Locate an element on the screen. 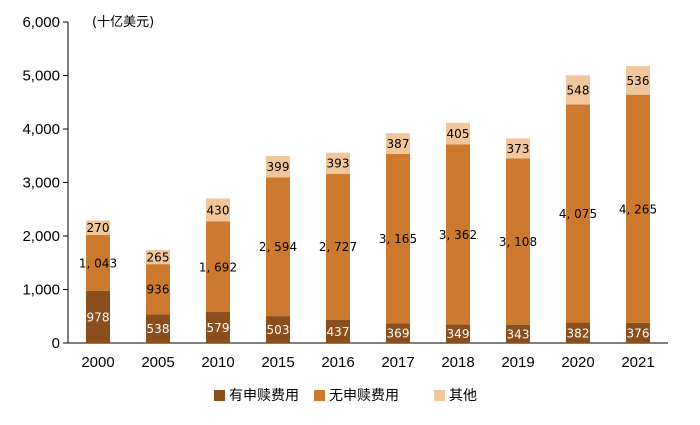 Image resolution: width=700 pixels, height=425 pixels. data-label: 437 is located at coordinates (338, 332).